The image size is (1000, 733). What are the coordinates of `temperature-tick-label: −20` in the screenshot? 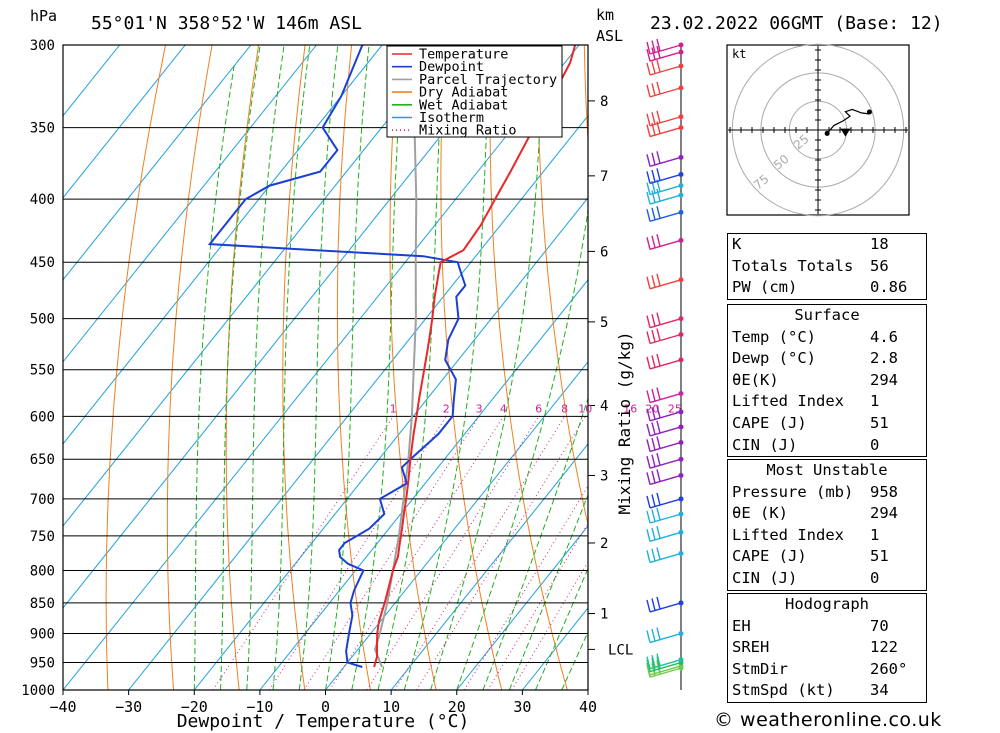 It's located at (194, 707).